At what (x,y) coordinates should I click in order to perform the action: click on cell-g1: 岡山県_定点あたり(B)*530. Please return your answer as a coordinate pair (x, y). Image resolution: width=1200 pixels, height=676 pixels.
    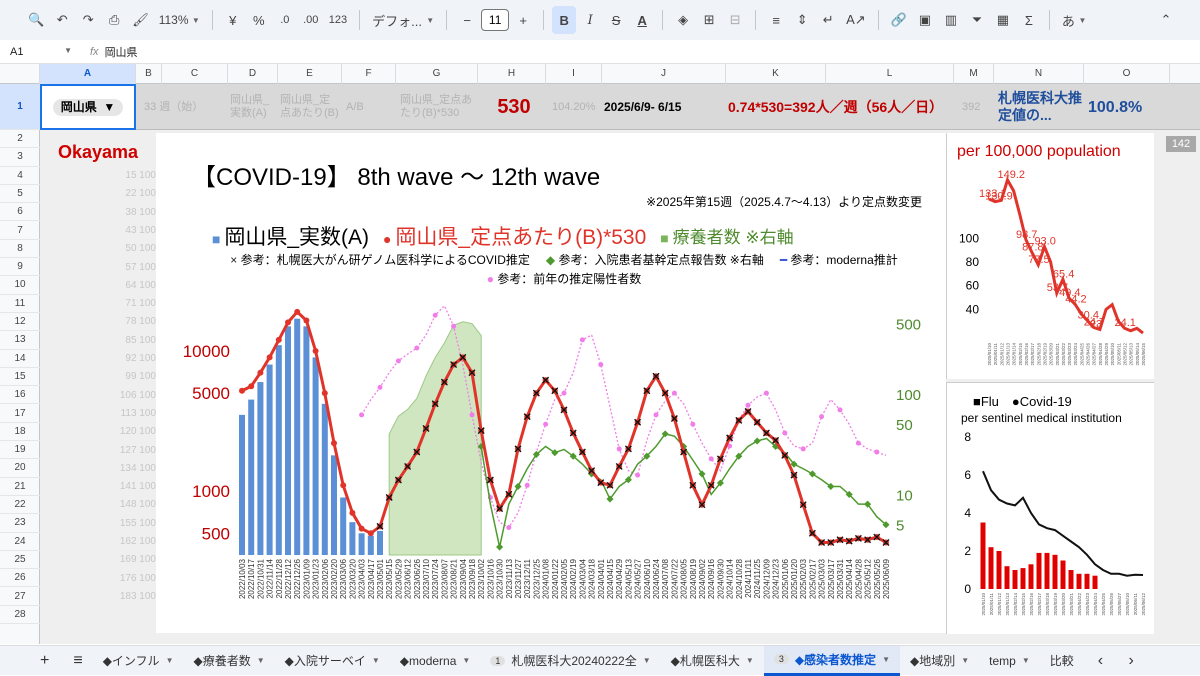
    Looking at the image, I should click on (436, 106).